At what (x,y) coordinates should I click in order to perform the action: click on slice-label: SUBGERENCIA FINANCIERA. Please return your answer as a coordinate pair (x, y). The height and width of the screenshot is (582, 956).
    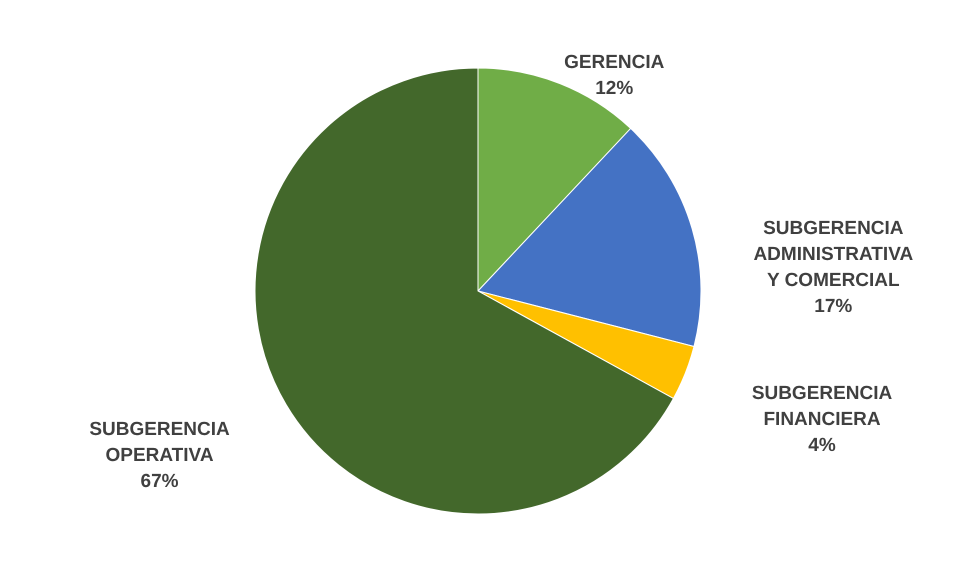
    Looking at the image, I should click on (822, 406).